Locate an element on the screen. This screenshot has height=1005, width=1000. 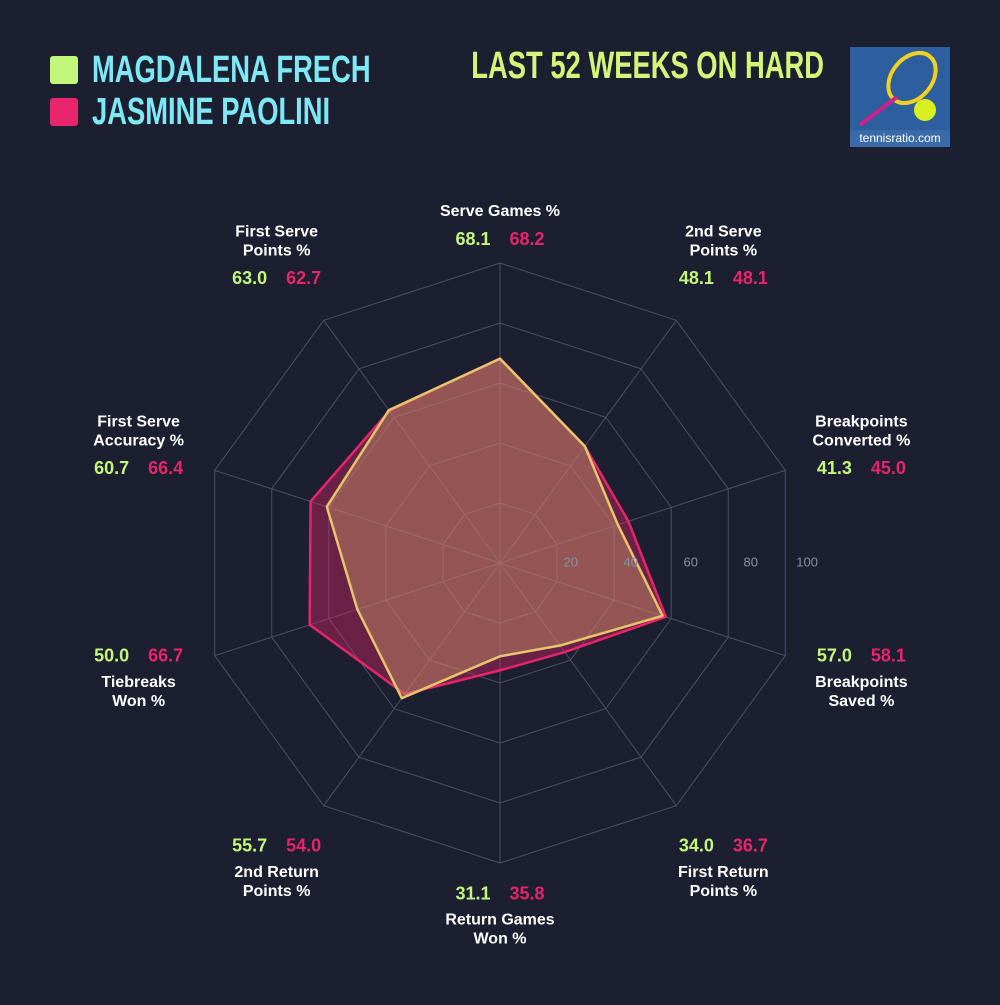
logo-strip is located at coordinates (900, 138).